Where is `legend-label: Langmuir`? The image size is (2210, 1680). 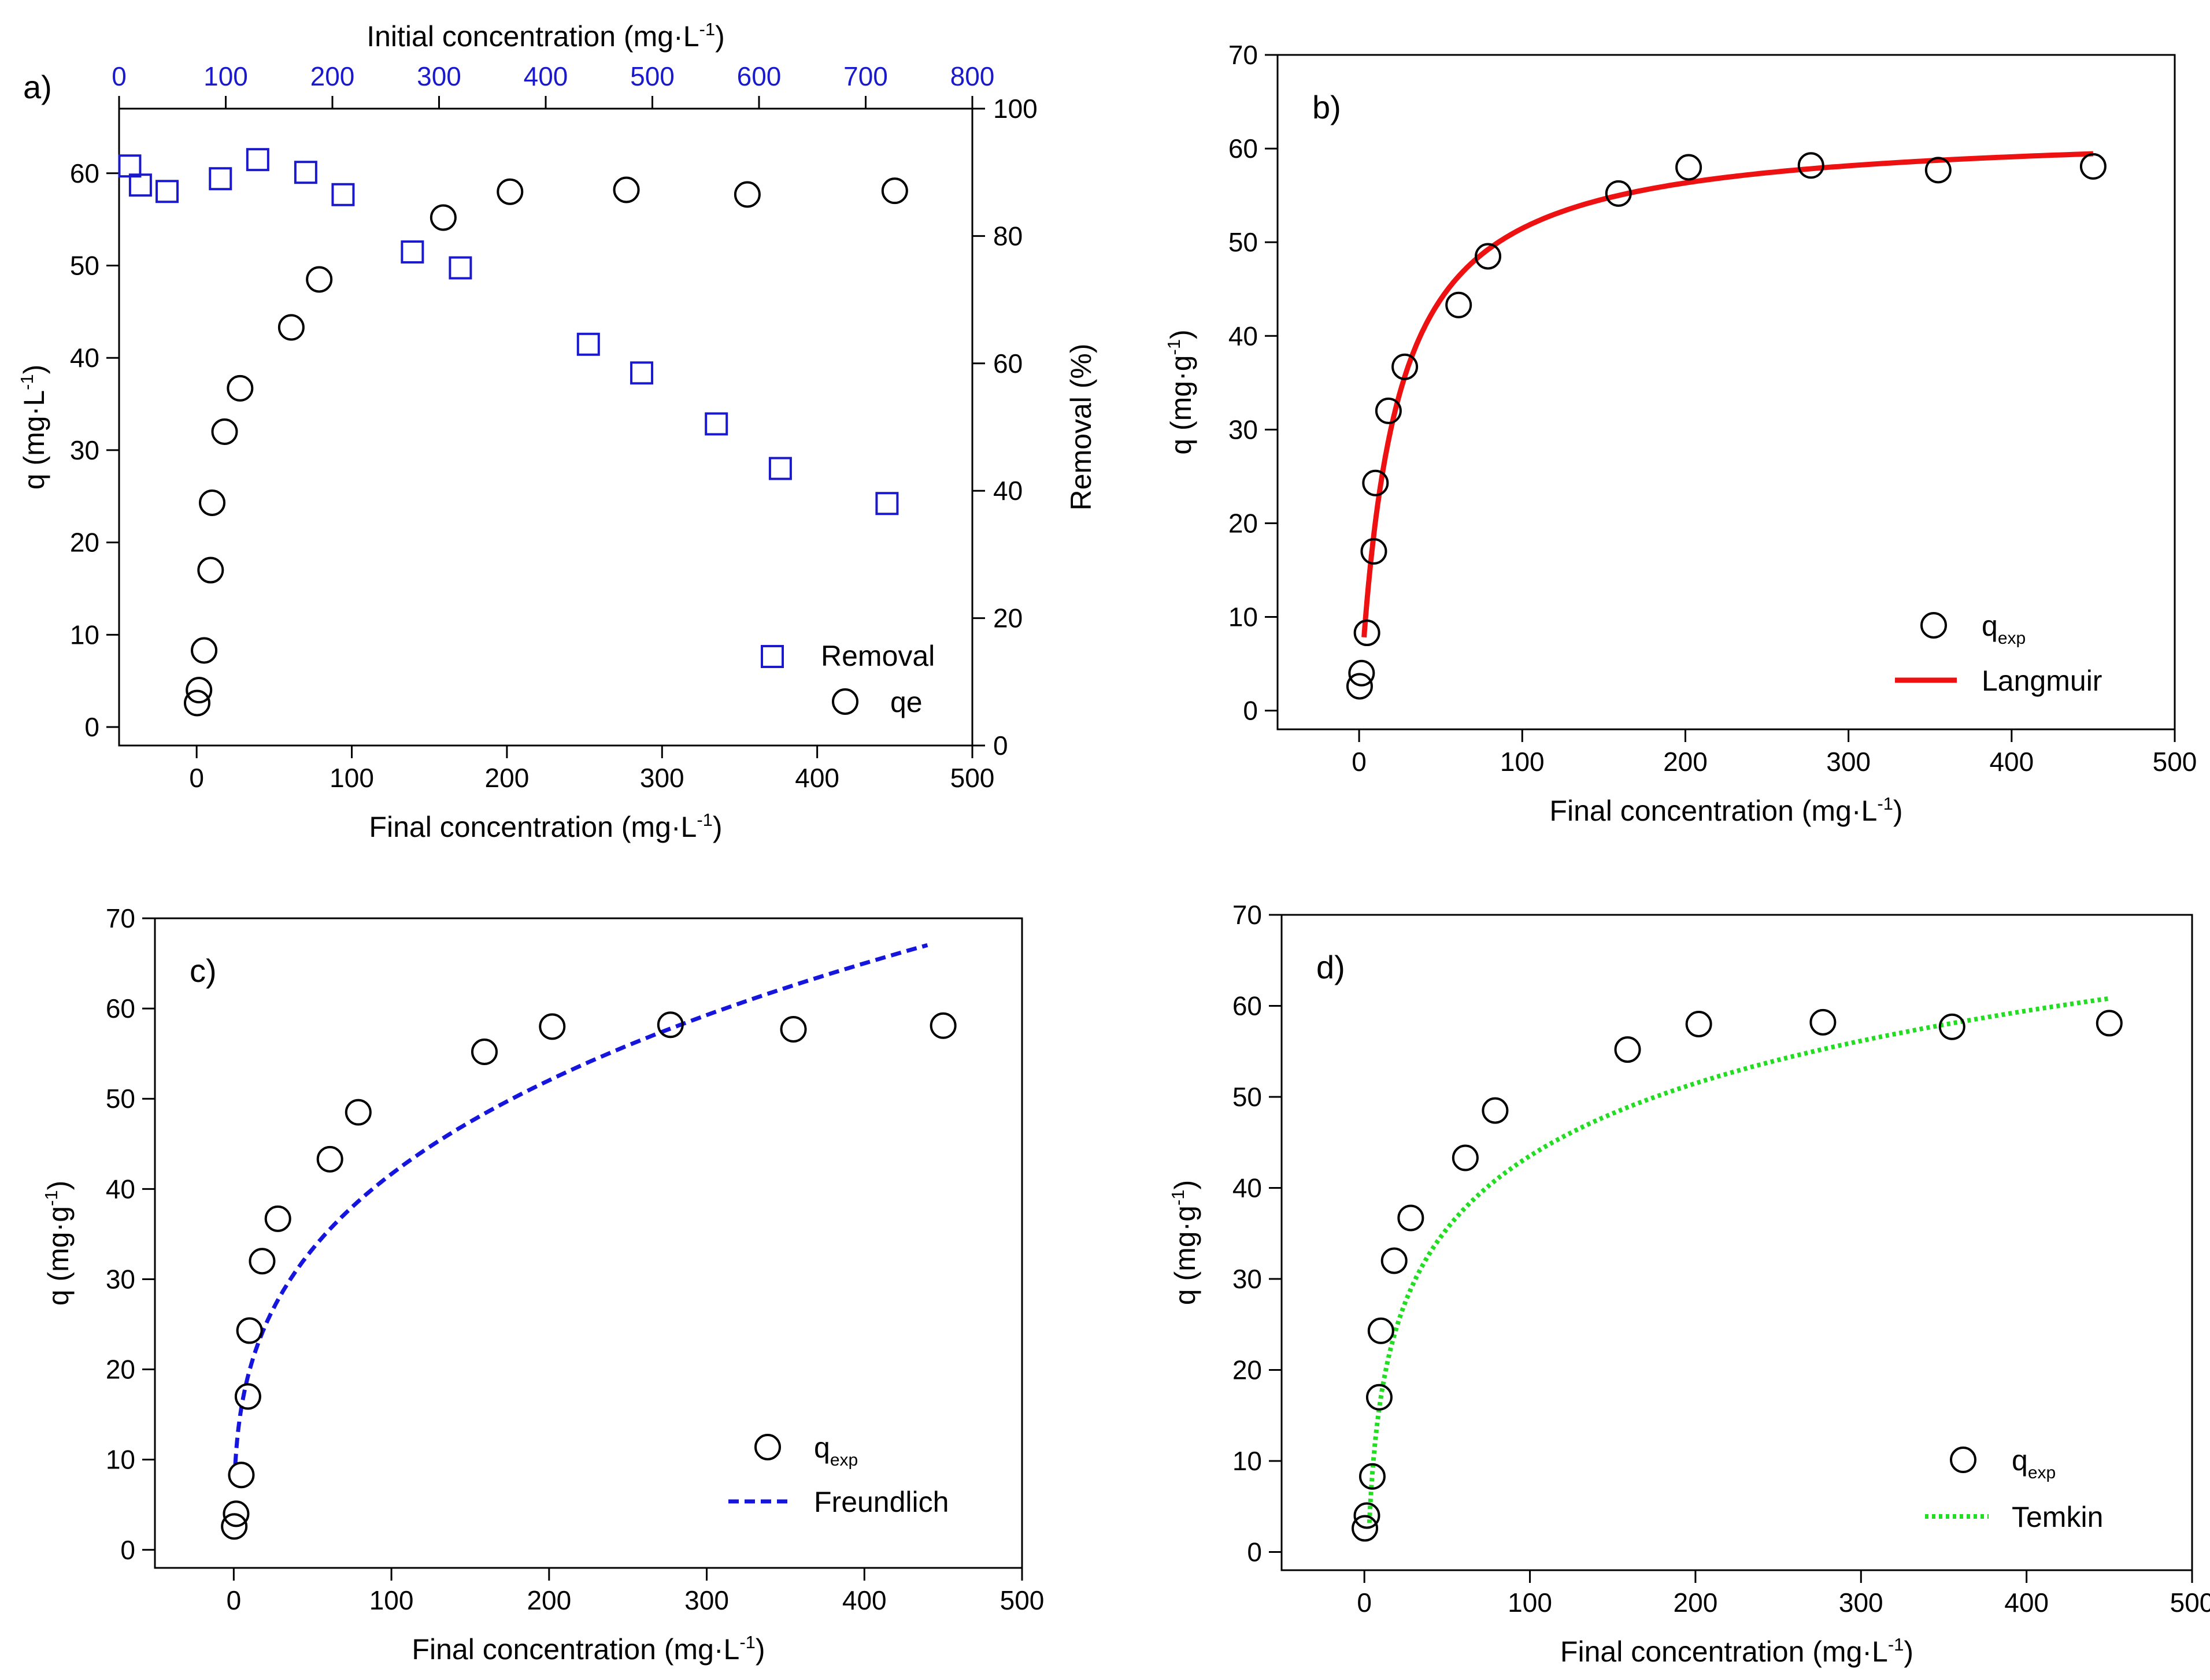 legend-label: Langmuir is located at coordinates (2042, 681).